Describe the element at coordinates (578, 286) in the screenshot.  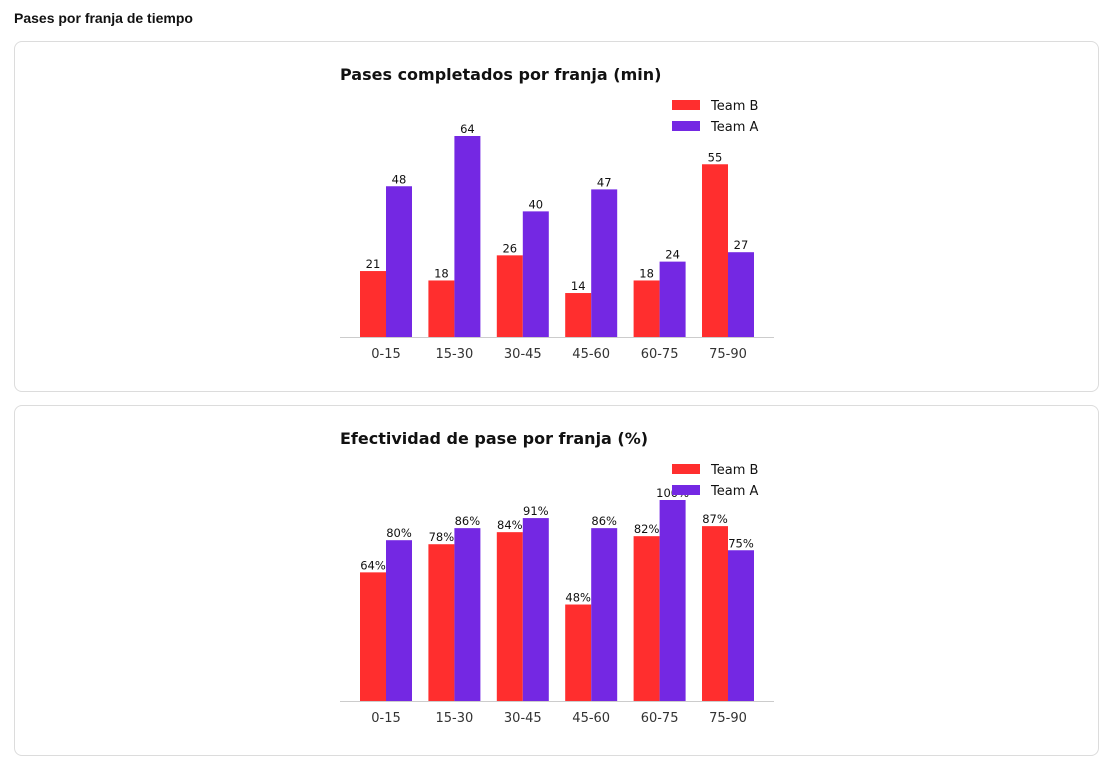
I see `data-label: 14` at that location.